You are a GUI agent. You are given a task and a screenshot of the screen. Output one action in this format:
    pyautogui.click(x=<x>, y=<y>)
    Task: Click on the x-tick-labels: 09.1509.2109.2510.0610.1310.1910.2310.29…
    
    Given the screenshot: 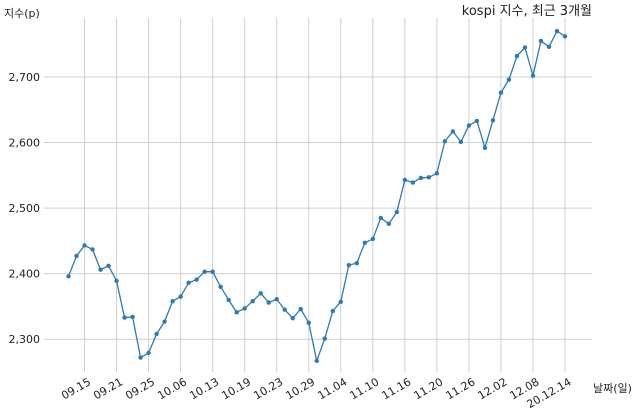 What is the action you would take?
    pyautogui.click(x=316, y=393)
    